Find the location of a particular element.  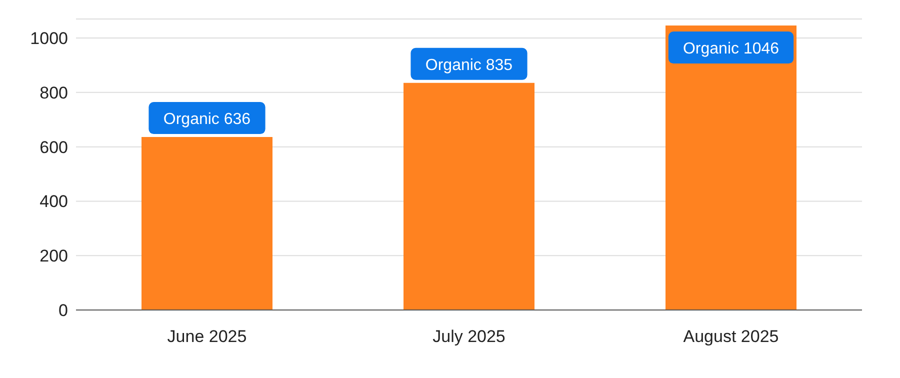

y-tick-label: 200 is located at coordinates (54, 256).